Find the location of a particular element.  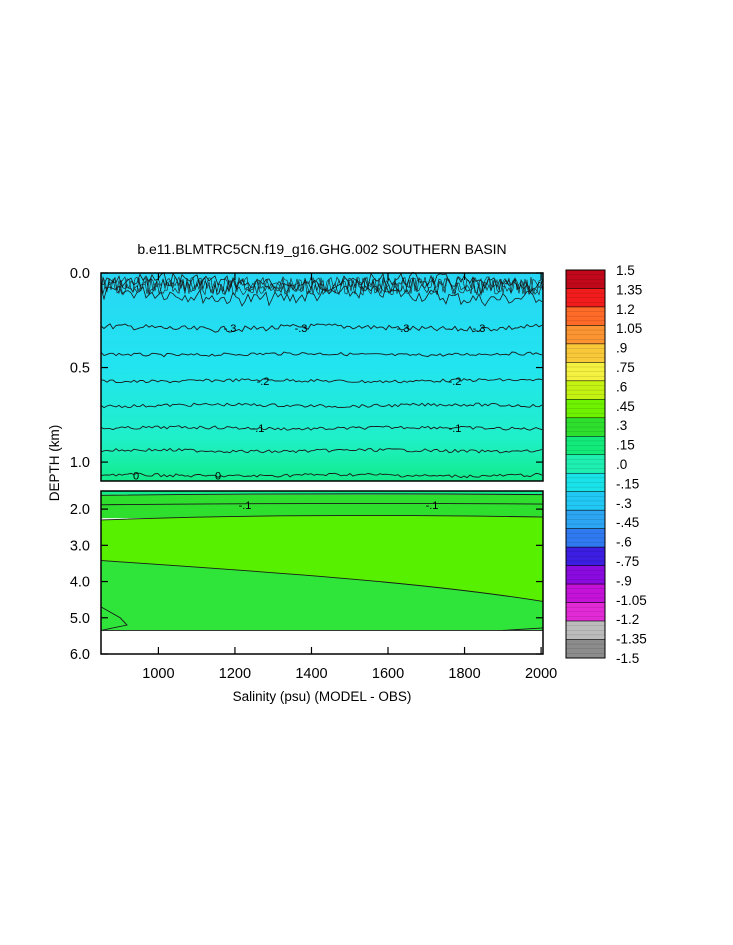

upper-panel-frame is located at coordinates (322, 377).